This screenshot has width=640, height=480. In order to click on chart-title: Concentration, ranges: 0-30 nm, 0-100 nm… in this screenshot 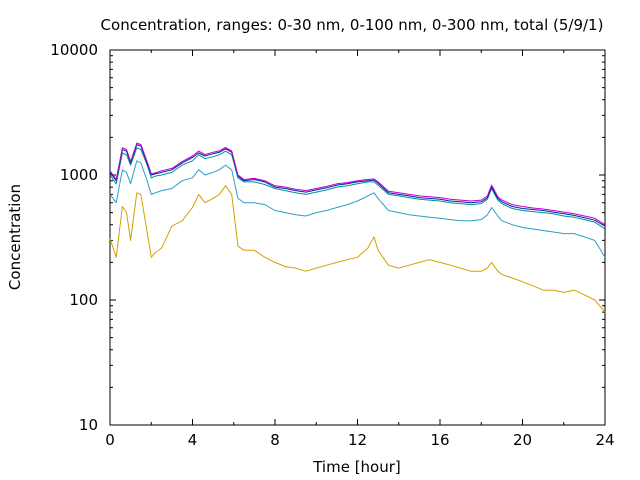, I will do `click(352, 25)`.